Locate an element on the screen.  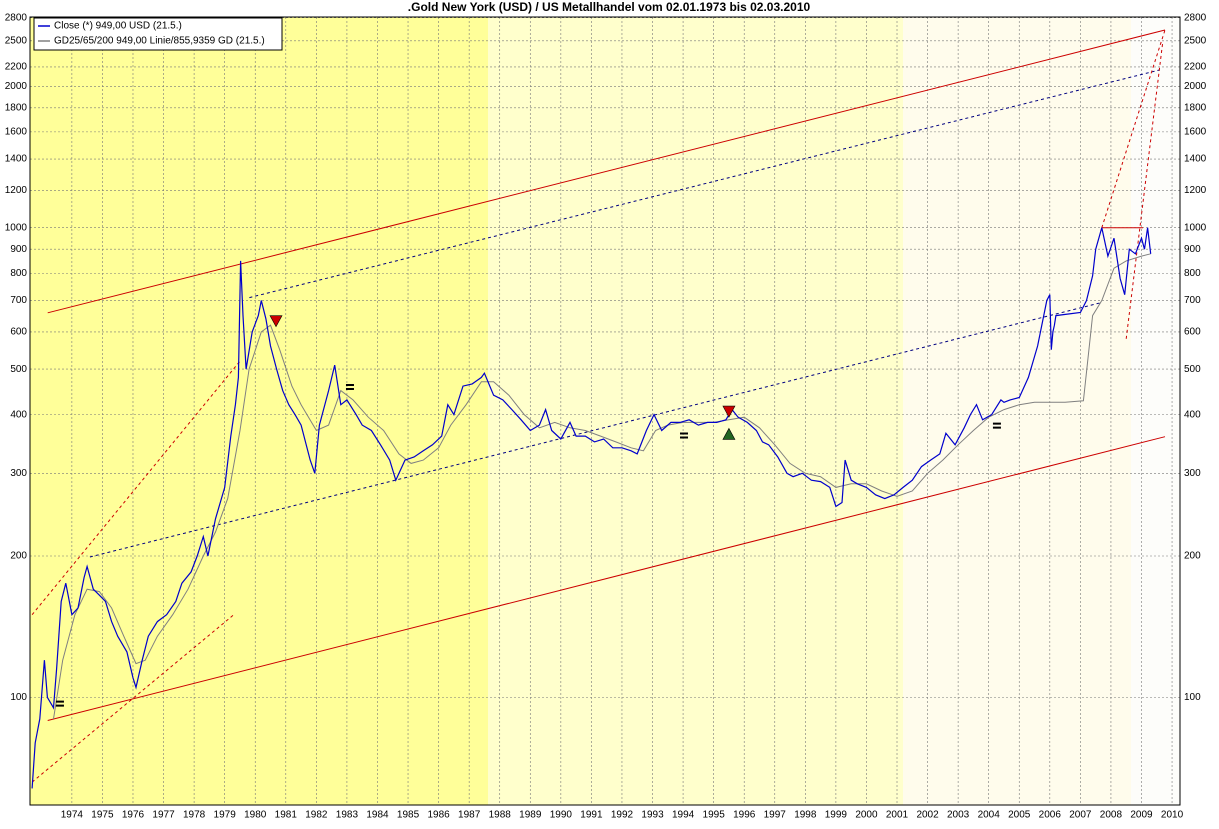
y-tick-label-right: 1600 is located at coordinates (1195, 132).